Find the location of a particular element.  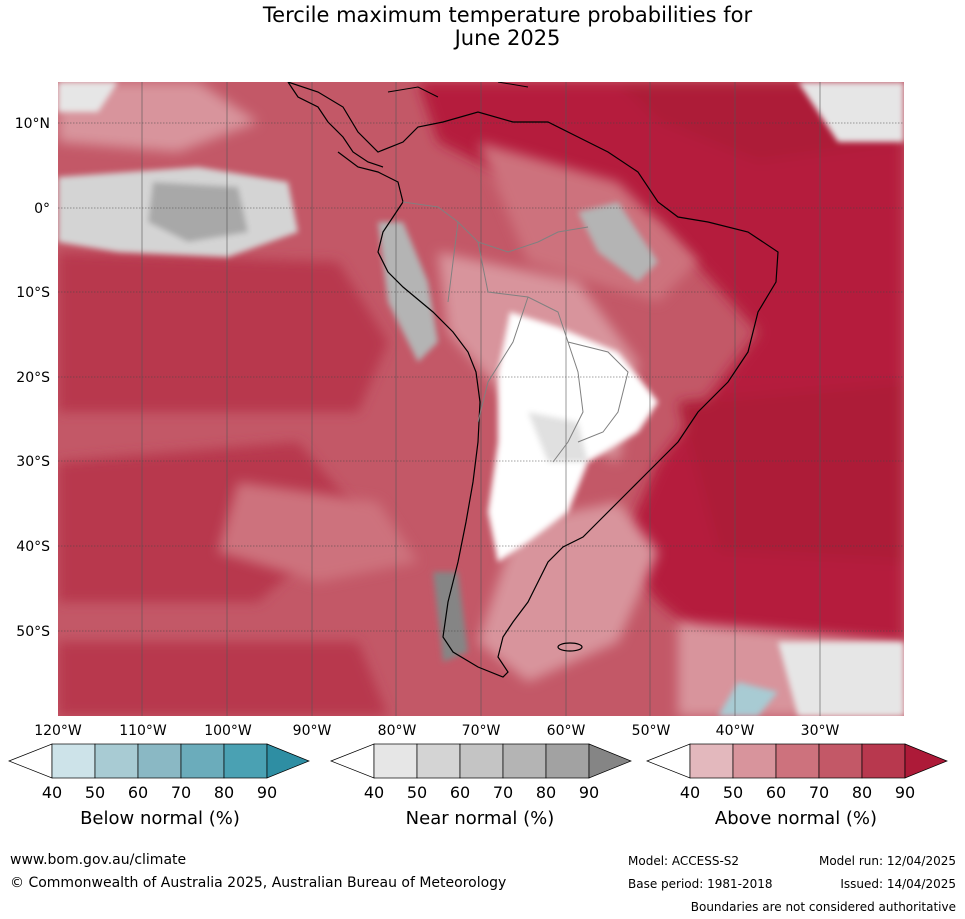

near-normal-title: Near normal (%) is located at coordinates (480, 818).